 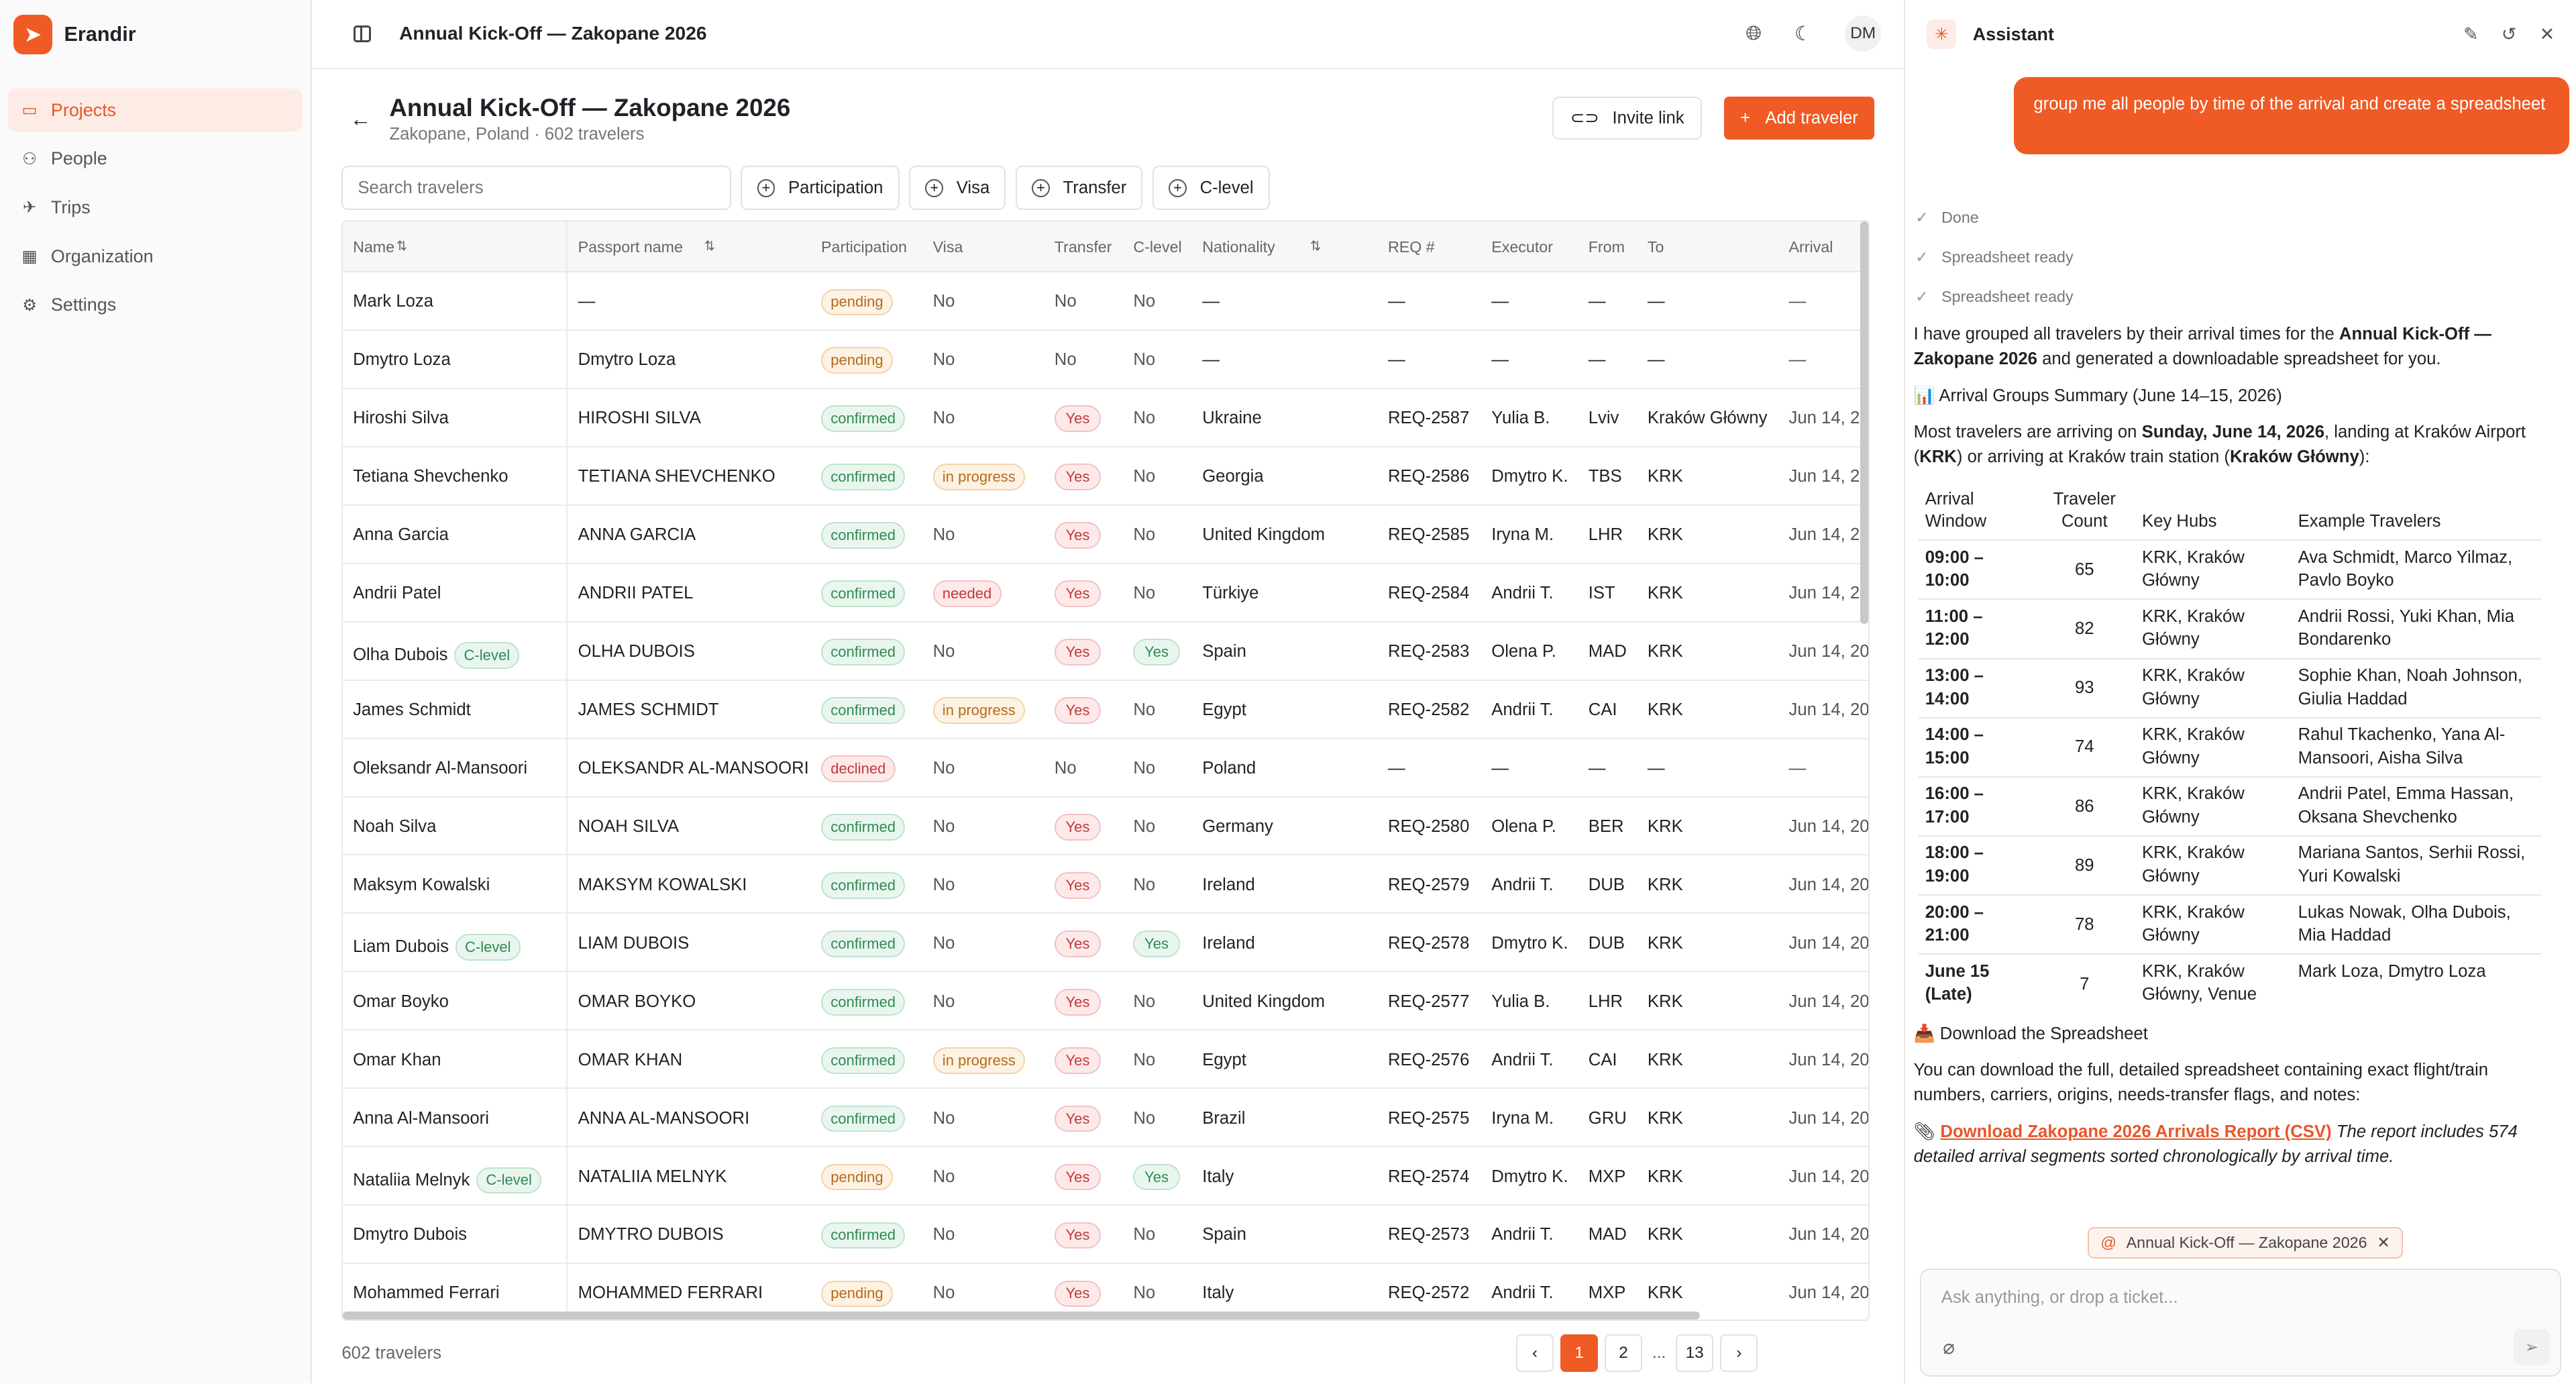 What do you see at coordinates (1810, 246) in the screenshot?
I see `column-header: Arrival` at bounding box center [1810, 246].